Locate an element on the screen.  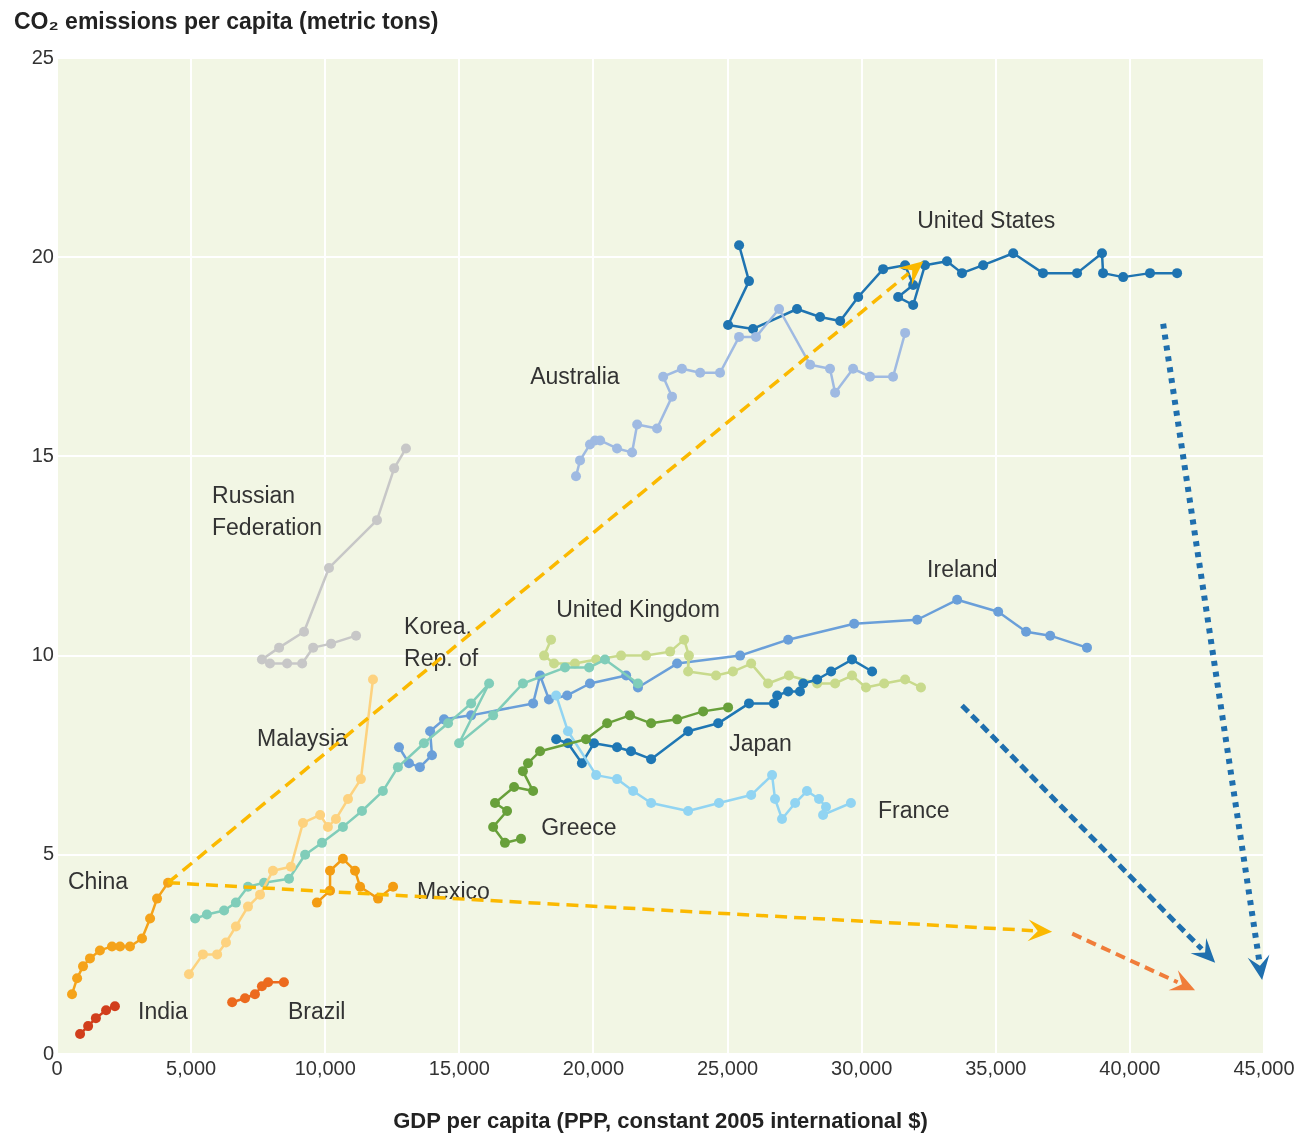
y-tick-label: 25 is located at coordinates (42, 56).